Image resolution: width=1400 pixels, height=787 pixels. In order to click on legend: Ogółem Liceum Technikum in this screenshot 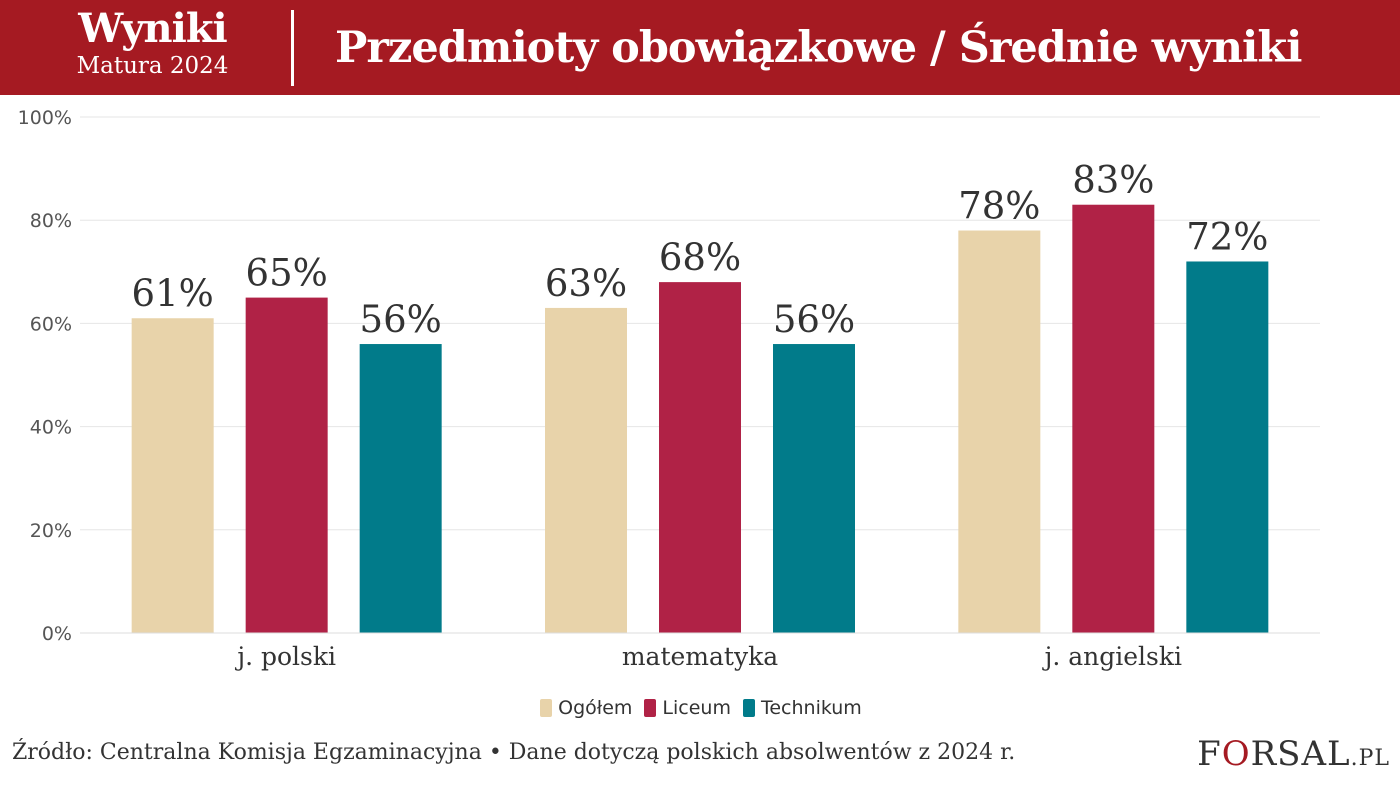, I will do `click(700, 708)`.